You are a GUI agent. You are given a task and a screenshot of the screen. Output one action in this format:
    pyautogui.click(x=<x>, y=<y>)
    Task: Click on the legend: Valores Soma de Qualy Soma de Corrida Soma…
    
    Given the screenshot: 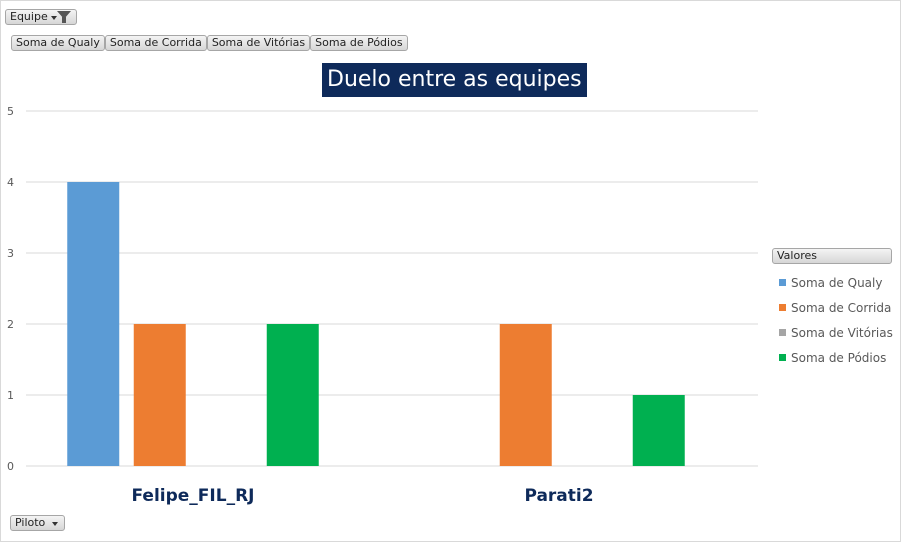 What is the action you would take?
    pyautogui.click(x=832, y=309)
    